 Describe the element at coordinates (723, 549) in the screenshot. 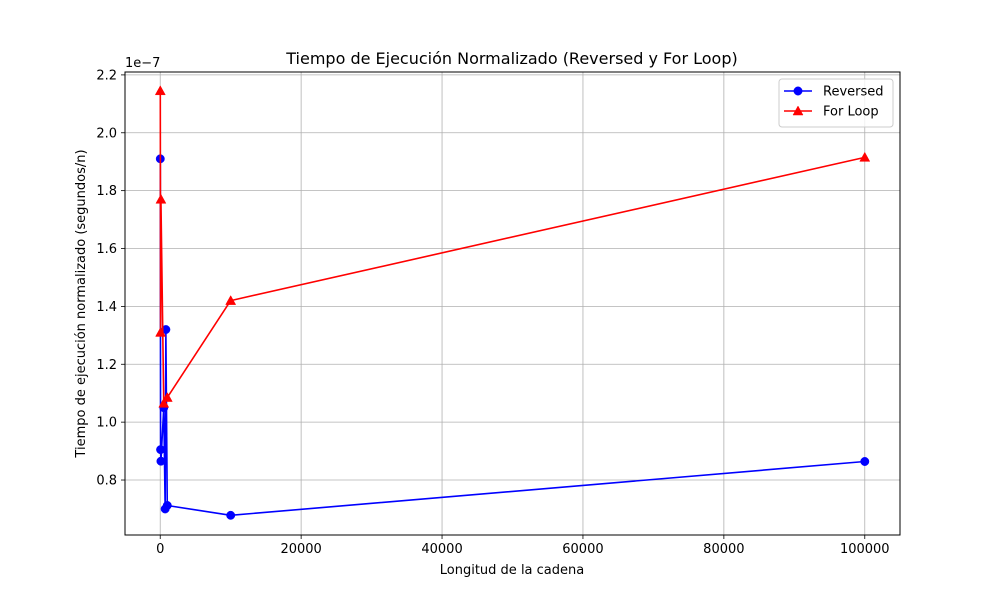

I see `x-tick-label: 80000` at that location.